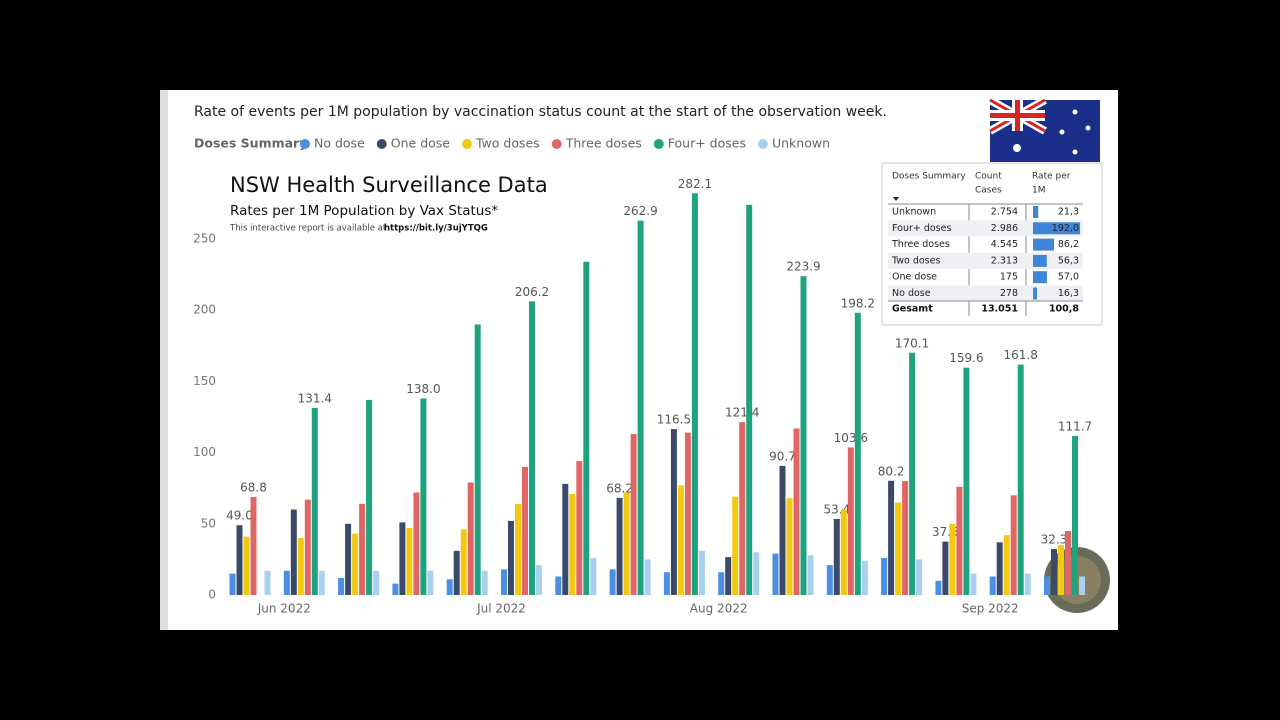 This screenshot has height=720, width=1280. Describe the element at coordinates (1051, 177) in the screenshot. I see `table-header: Rate per` at that location.